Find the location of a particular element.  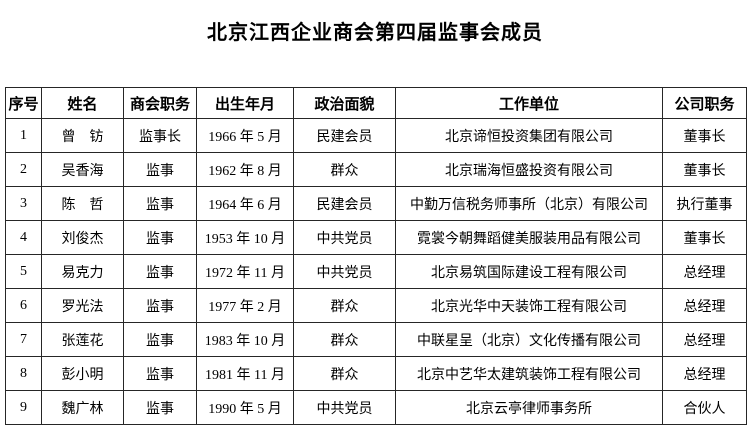

cell-no: 7 is located at coordinates (23, 339).